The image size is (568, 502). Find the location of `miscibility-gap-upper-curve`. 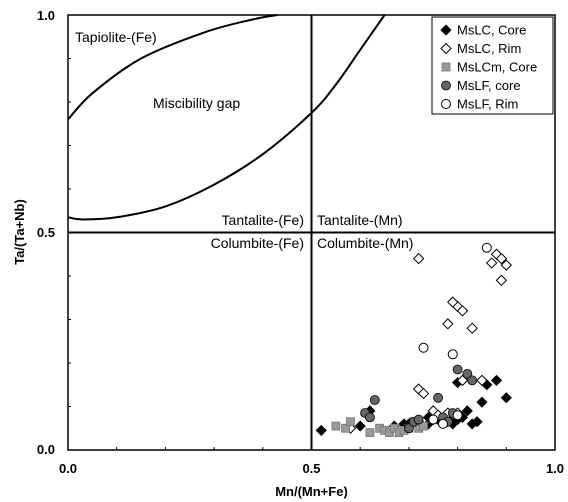

miscibility-gap-upper-curve is located at coordinates (172, 67).